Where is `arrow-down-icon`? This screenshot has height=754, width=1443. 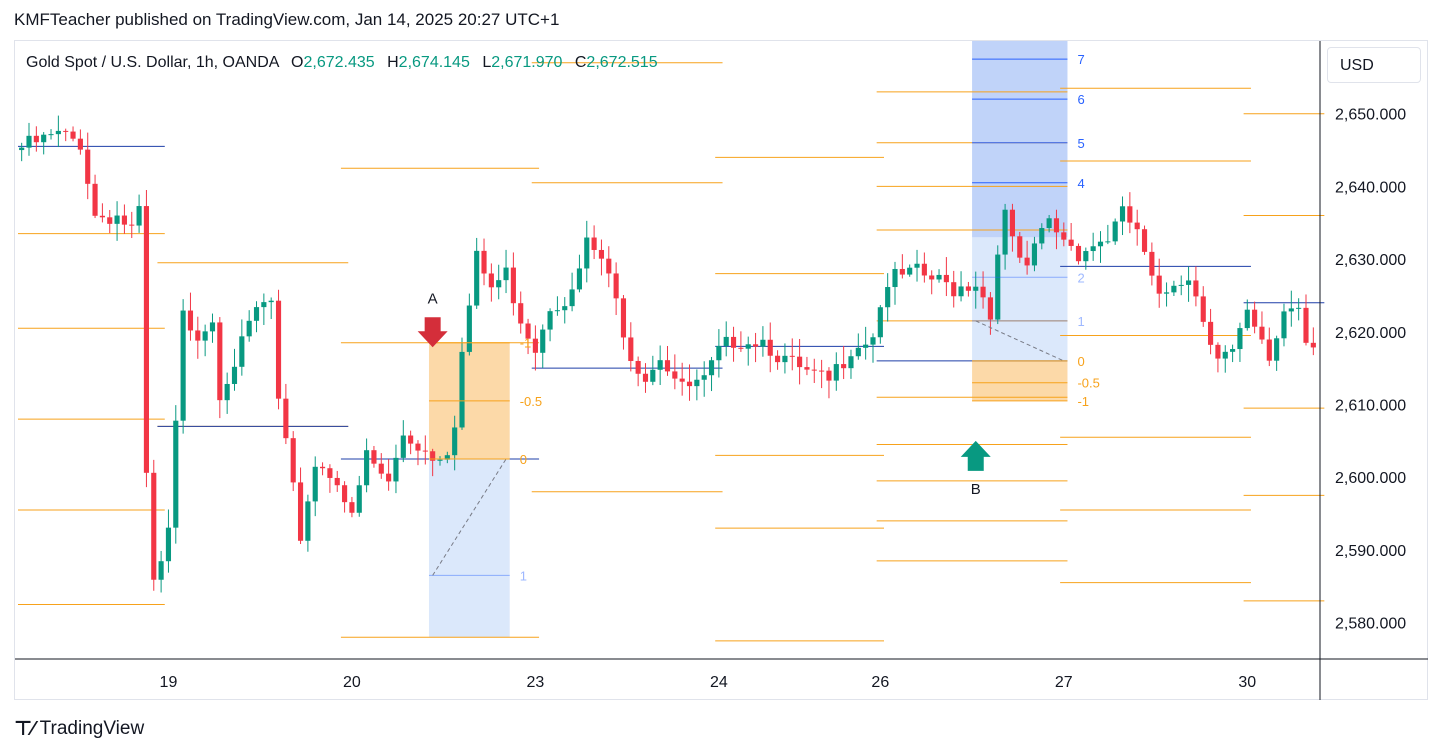
arrow-down-icon is located at coordinates (432, 332).